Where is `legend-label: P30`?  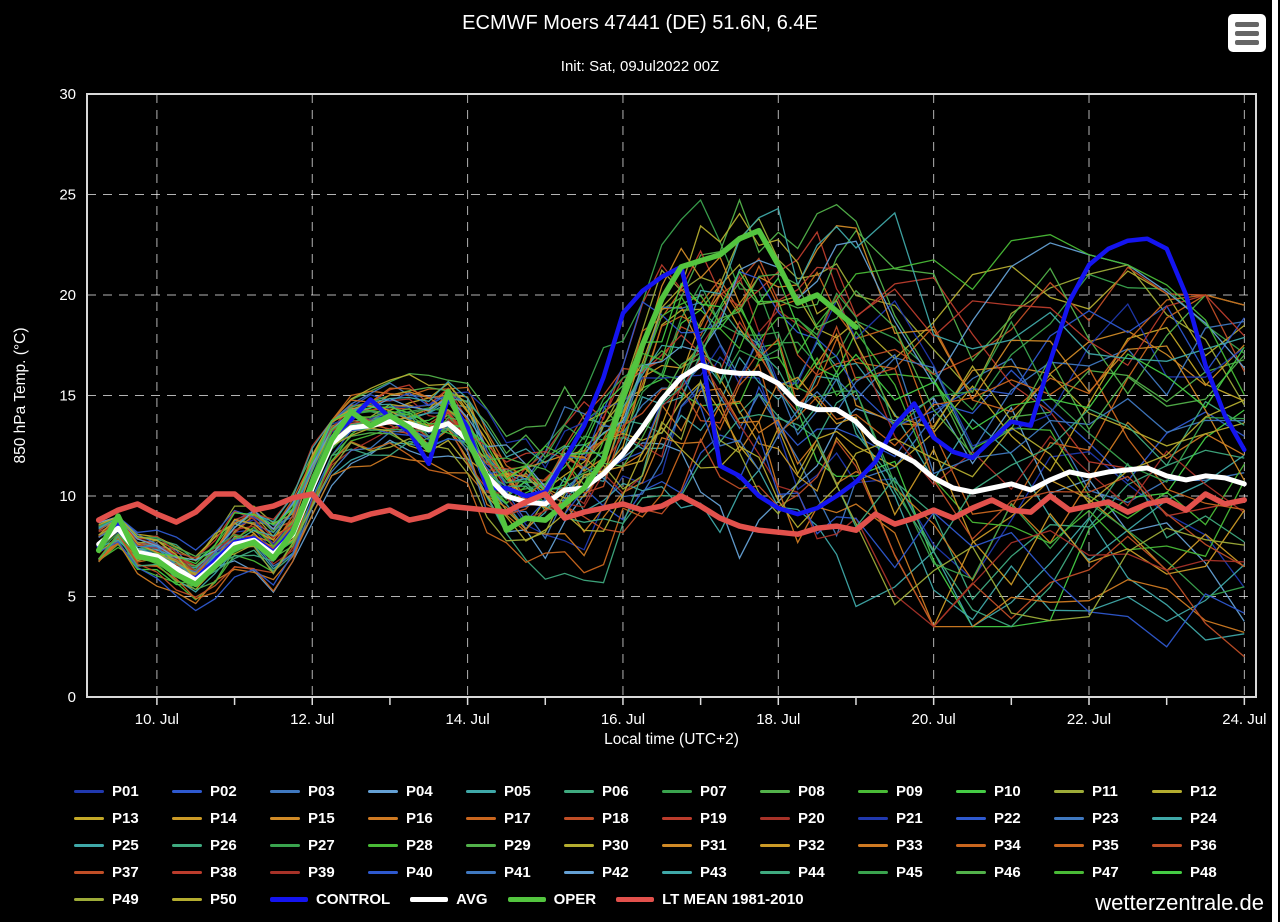
legend-label: P30 is located at coordinates (615, 845).